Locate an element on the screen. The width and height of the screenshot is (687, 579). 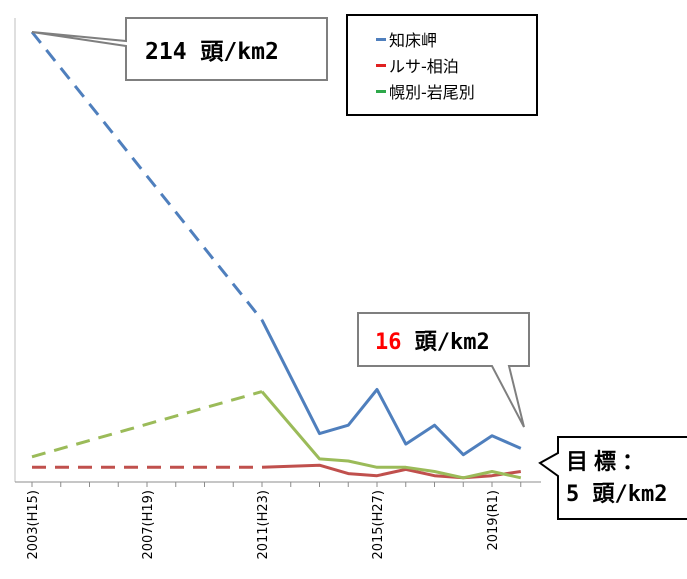
legend-swatch-rusa-aidomari is located at coordinates (381, 65).